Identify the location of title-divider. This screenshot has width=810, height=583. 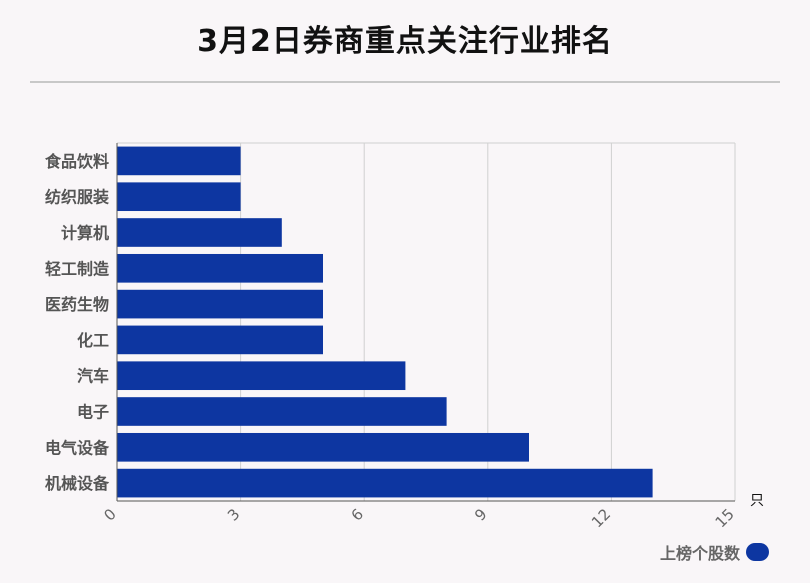
(405, 82).